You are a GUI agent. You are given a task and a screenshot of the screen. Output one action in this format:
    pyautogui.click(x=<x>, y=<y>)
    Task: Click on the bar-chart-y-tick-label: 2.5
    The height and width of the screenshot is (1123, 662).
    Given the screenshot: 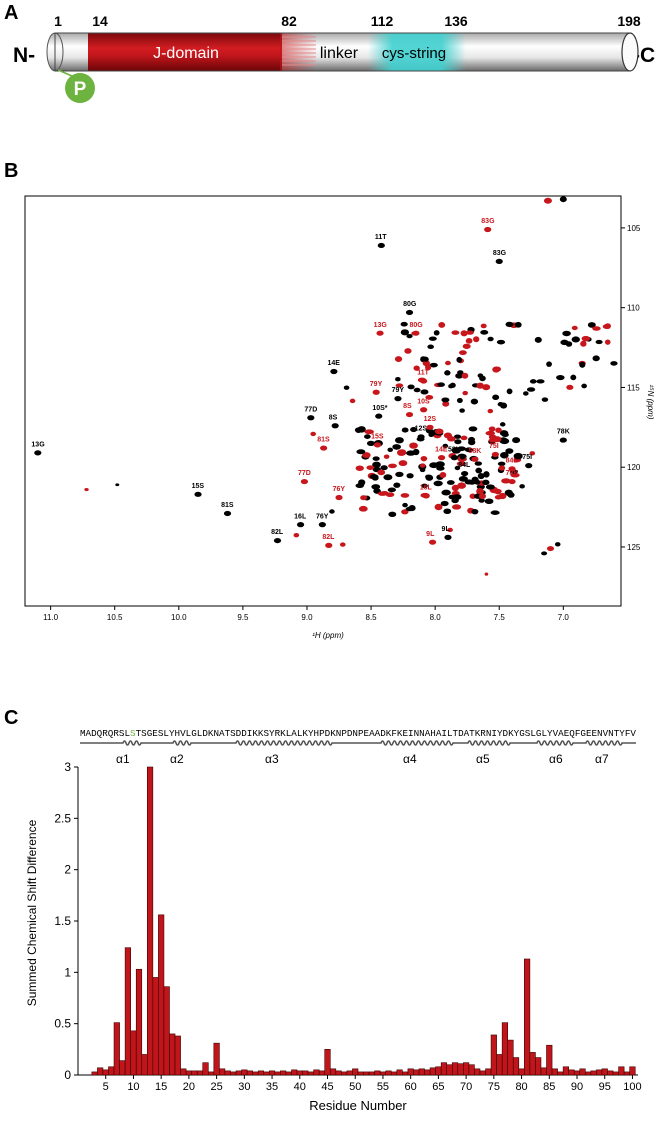 What is the action you would take?
    pyautogui.click(x=62, y=818)
    